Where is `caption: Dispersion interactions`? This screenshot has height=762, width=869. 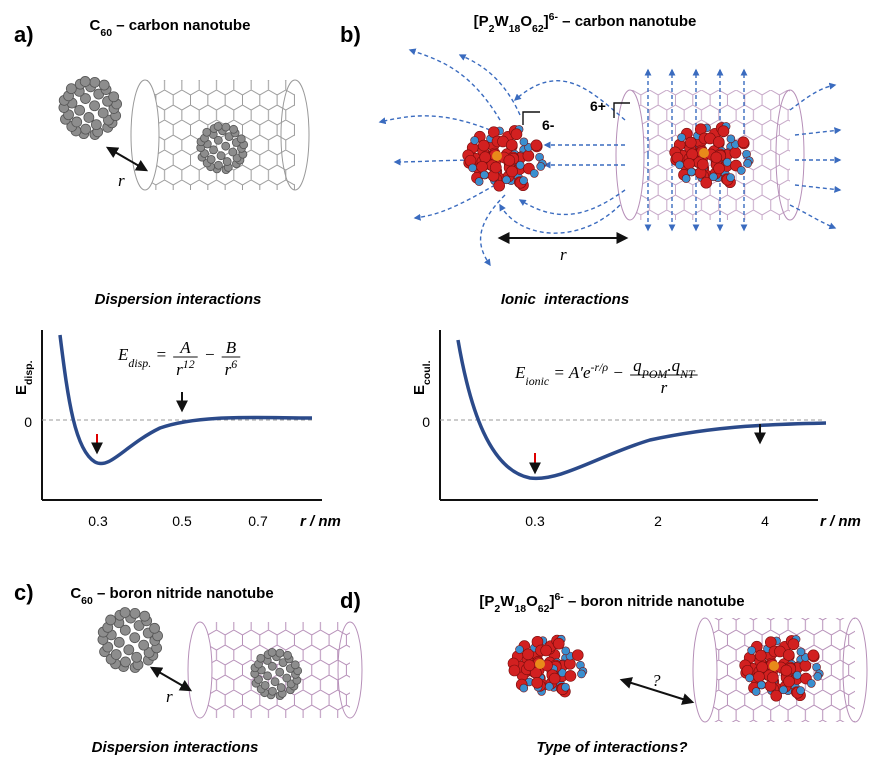 caption: Dispersion interactions is located at coordinates (175, 747).